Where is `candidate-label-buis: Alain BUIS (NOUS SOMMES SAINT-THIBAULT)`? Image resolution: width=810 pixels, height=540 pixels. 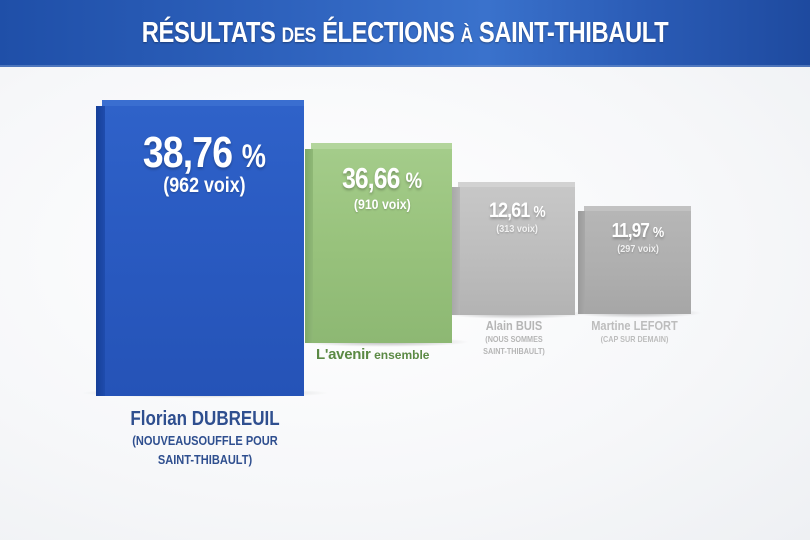
candidate-label-buis: Alain BUIS (NOUS SOMMES SAINT-THIBAULT) is located at coordinates (514, 337).